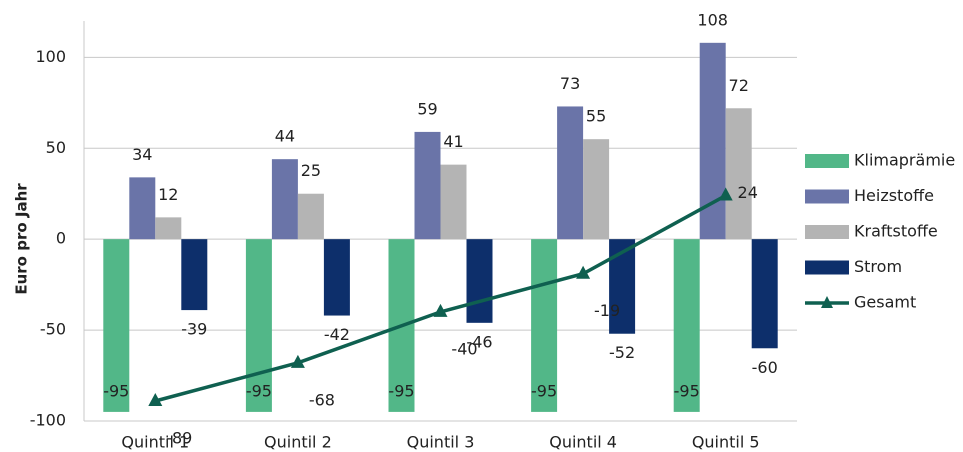  Describe the element at coordinates (827, 302) in the screenshot. I see `legend-marker` at that location.